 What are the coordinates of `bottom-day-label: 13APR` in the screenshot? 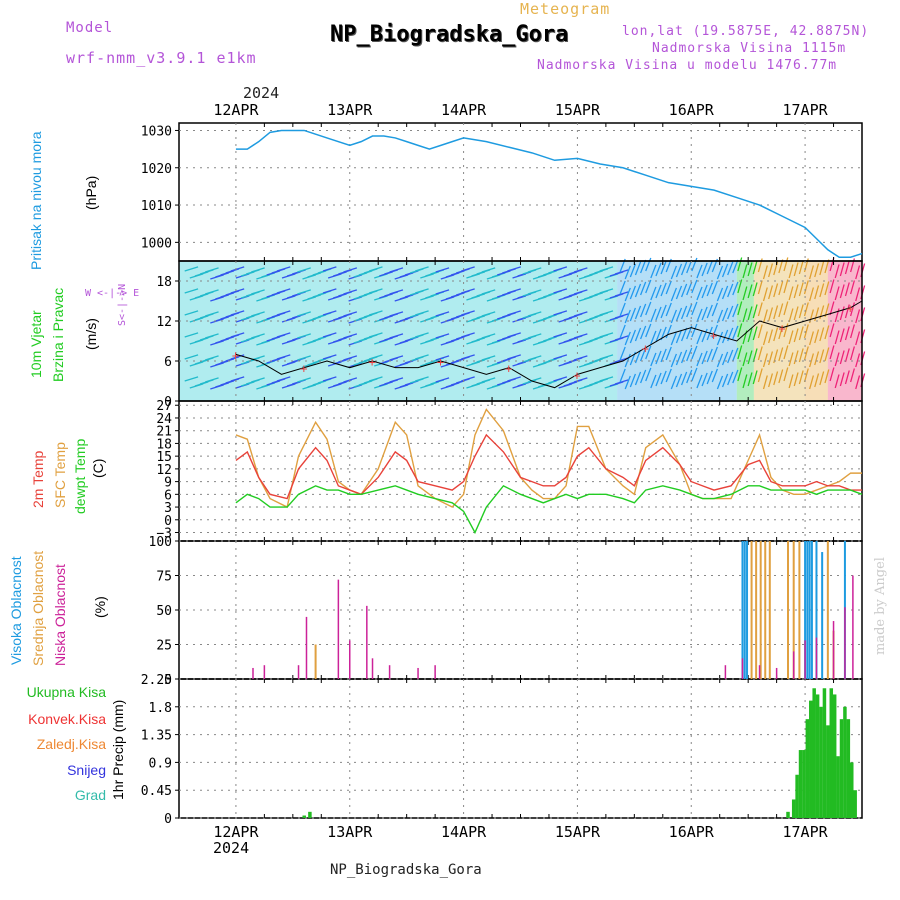 It's located at (350, 832).